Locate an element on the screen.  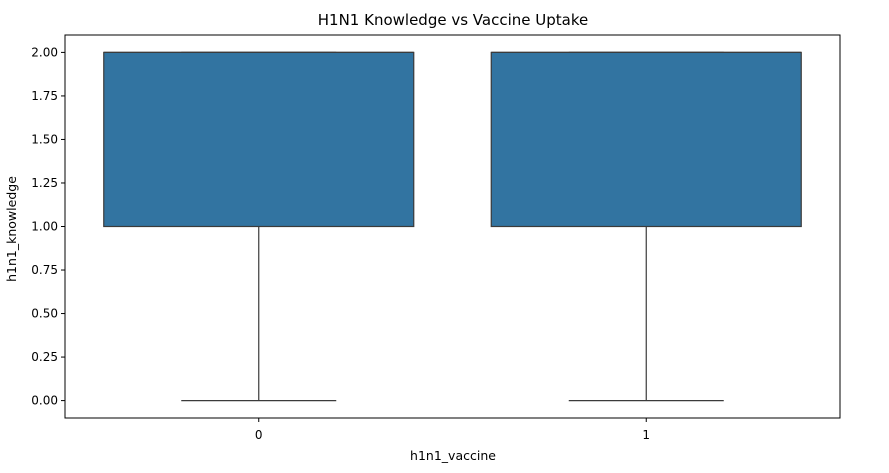
y-tick-label: 1.25 is located at coordinates (44, 183).